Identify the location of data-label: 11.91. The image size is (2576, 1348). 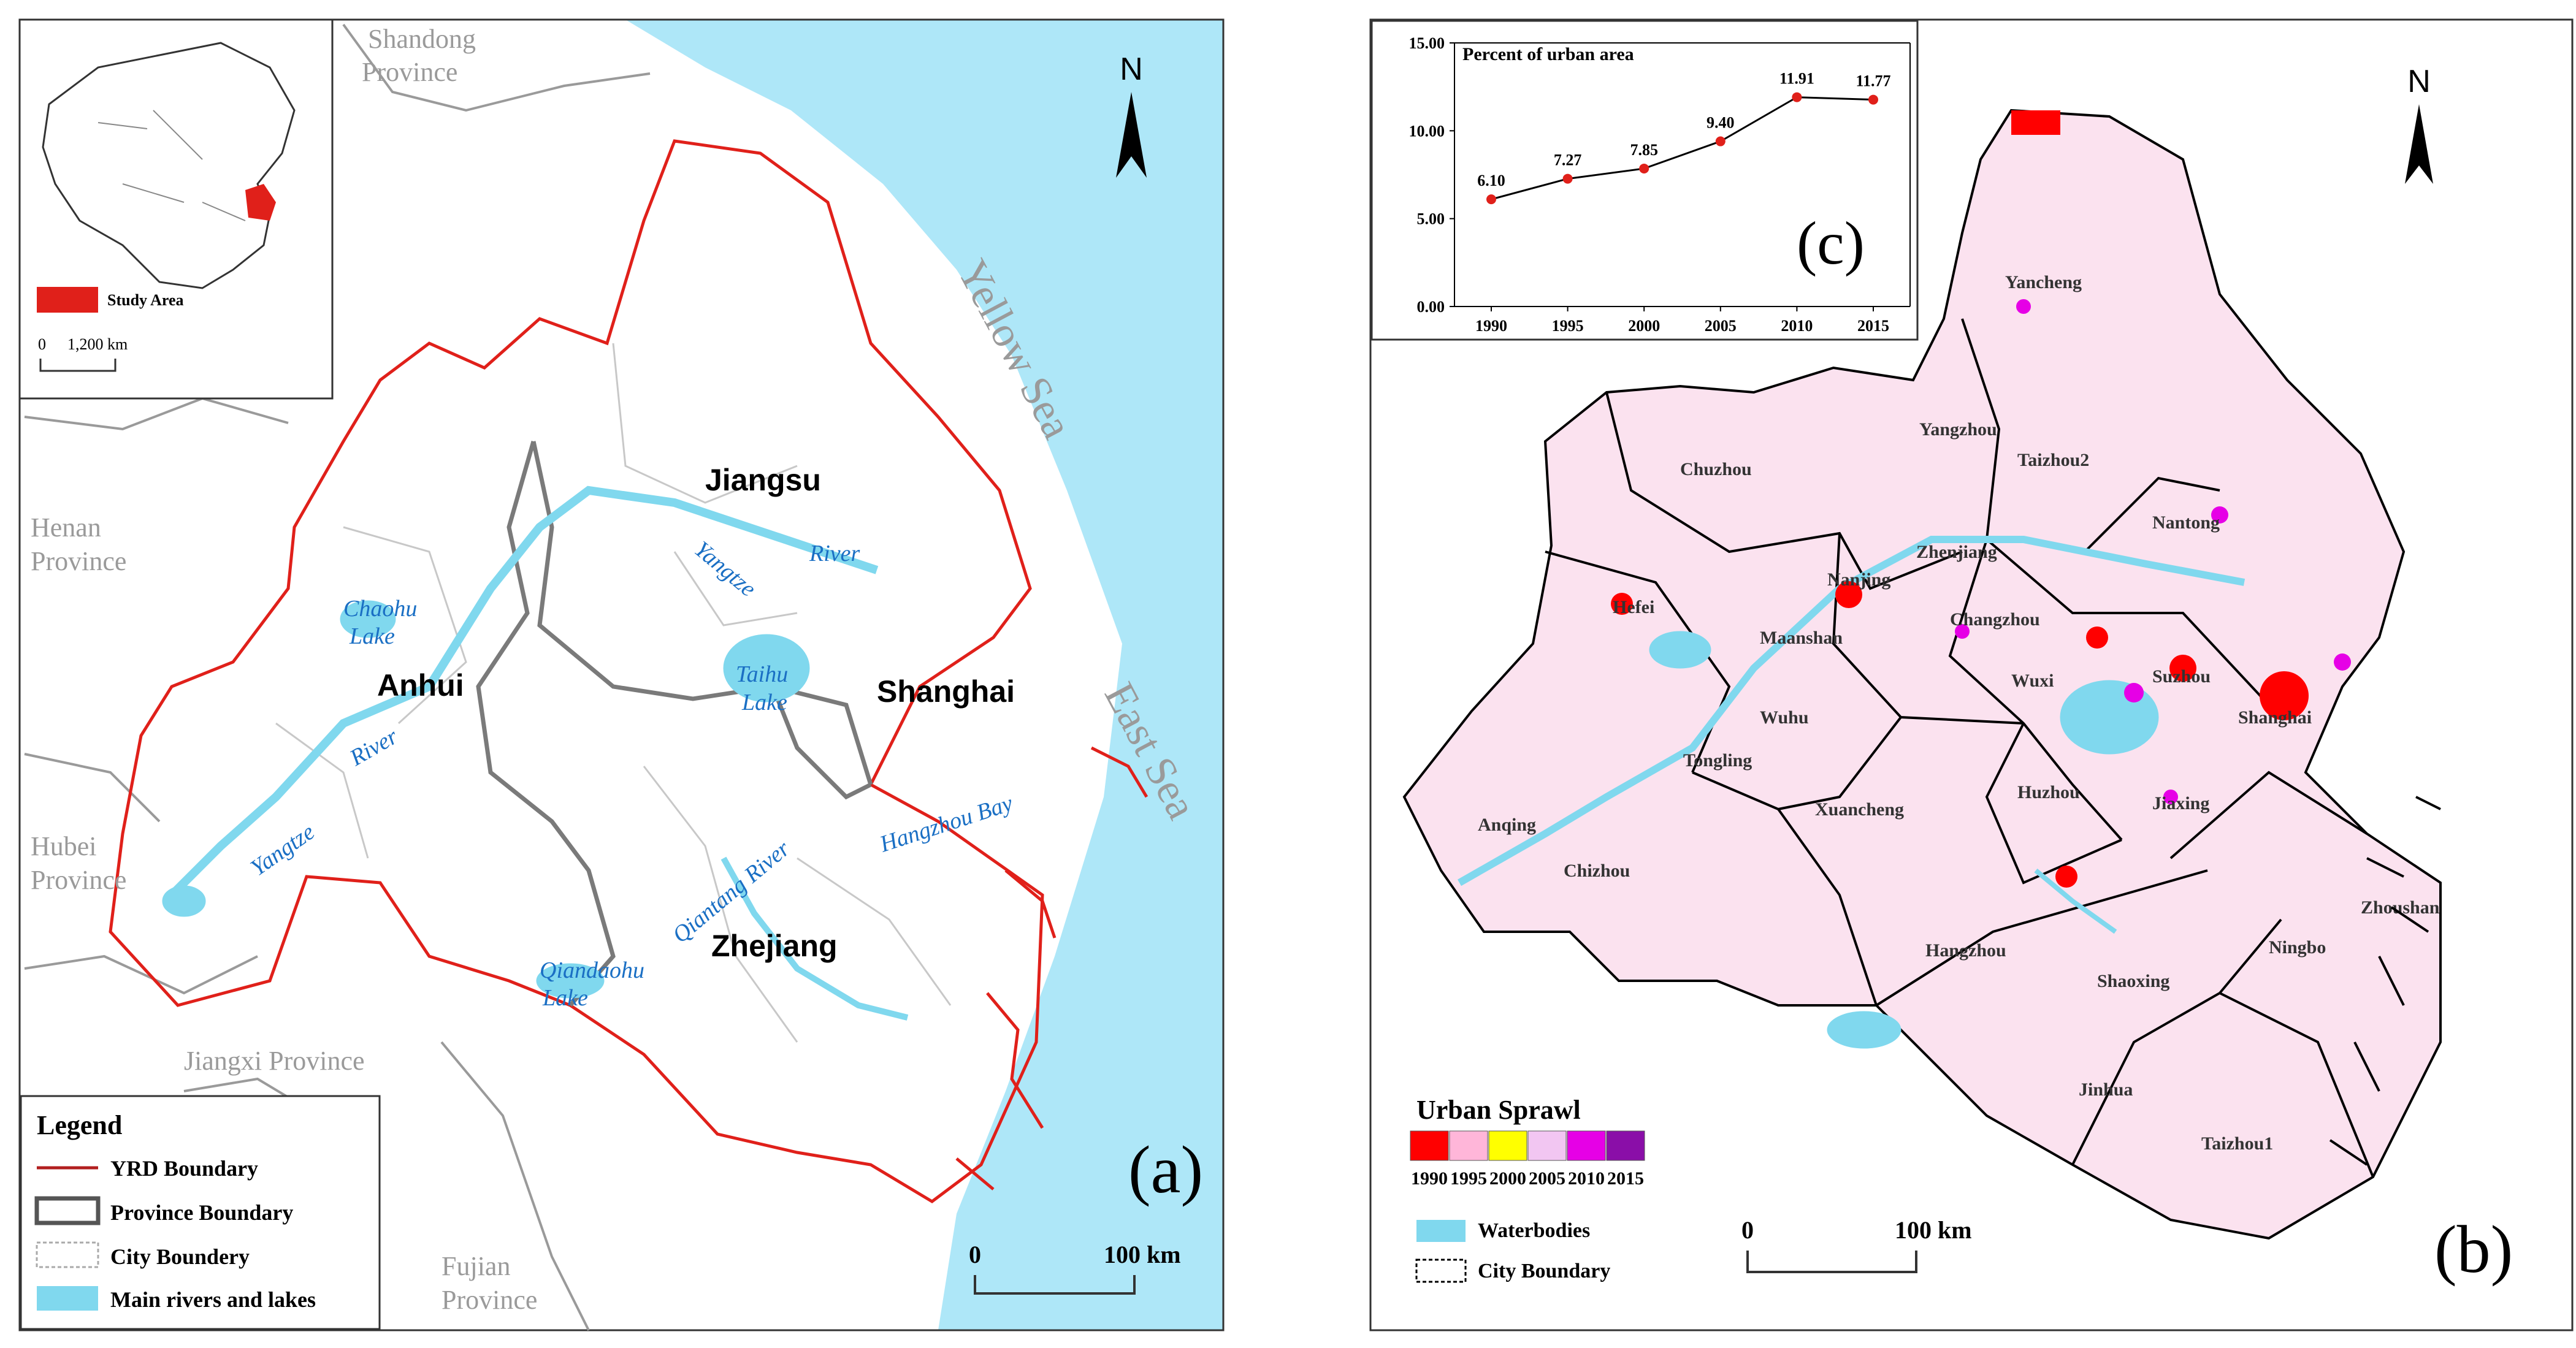
(1796, 79).